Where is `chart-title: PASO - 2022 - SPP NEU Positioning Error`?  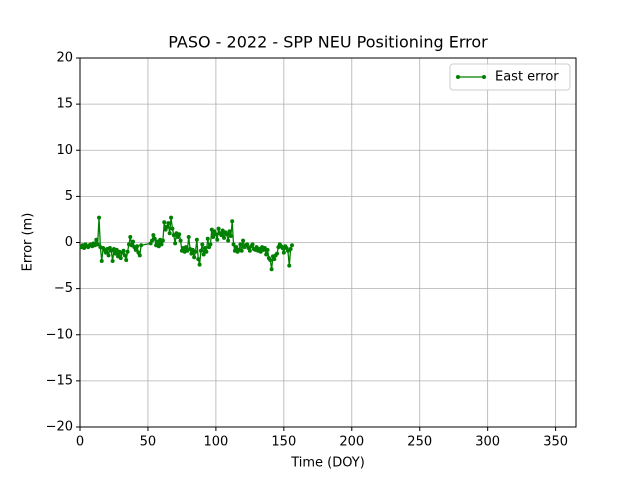
chart-title: PASO - 2022 - SPP NEU Positioning Error is located at coordinates (328, 42).